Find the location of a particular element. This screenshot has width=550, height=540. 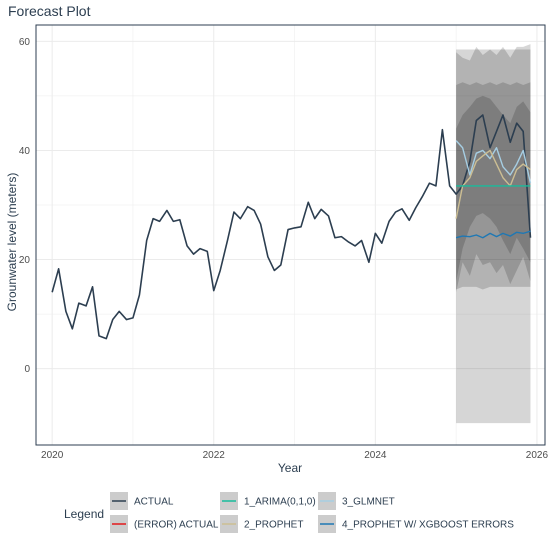

confidence-bands is located at coordinates (493, 234).